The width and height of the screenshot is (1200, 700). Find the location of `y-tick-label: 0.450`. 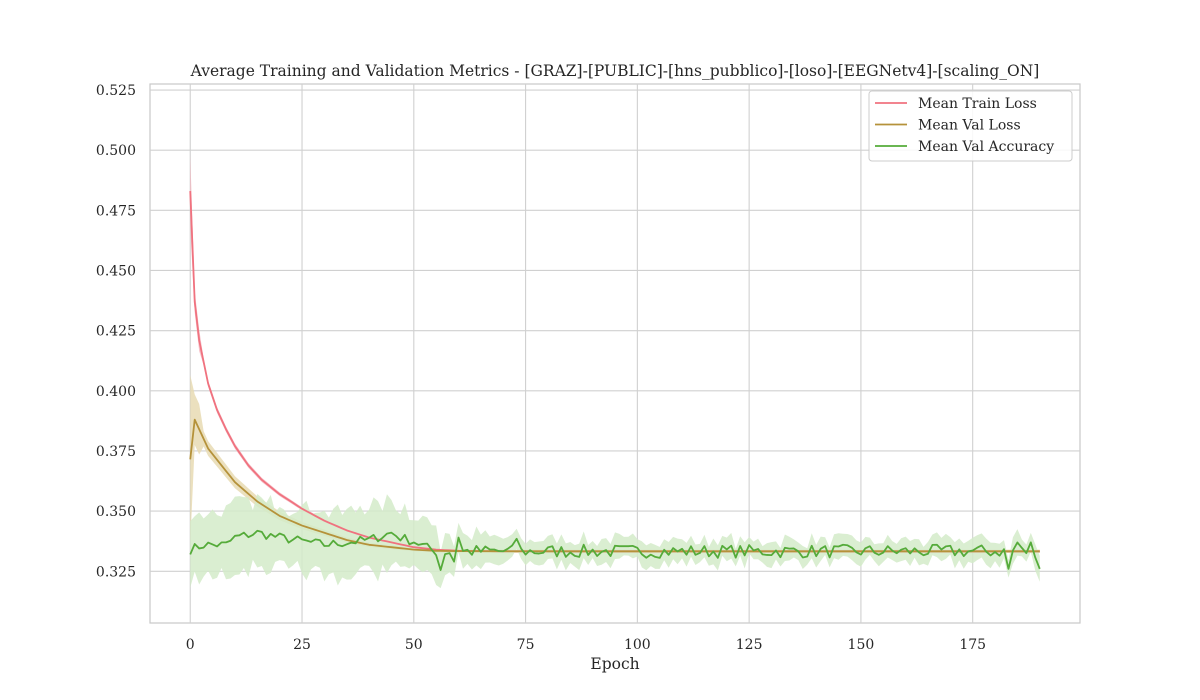

y-tick-label: 0.450 is located at coordinates (116, 271).